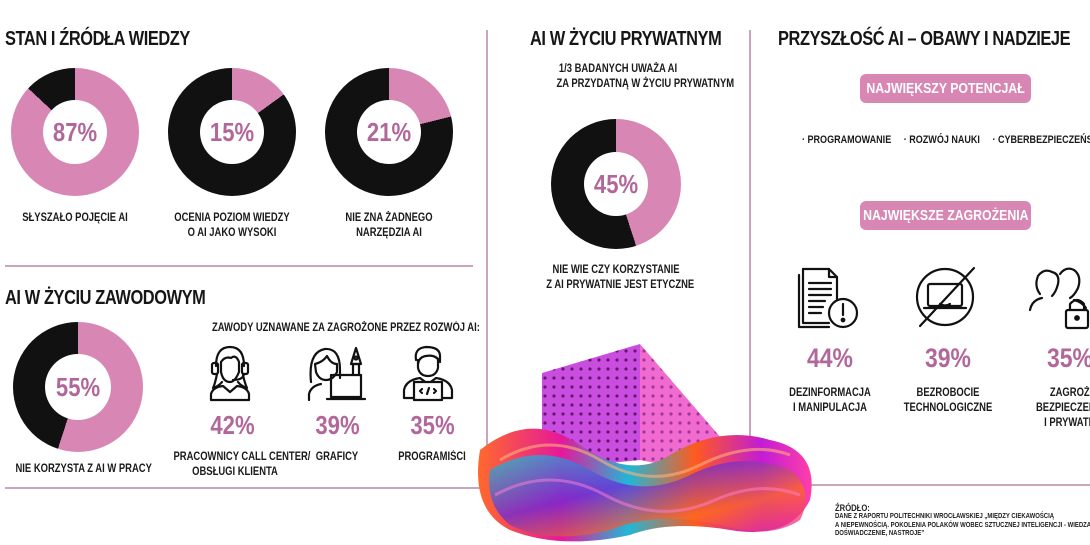 This screenshot has width=1090, height=545. Describe the element at coordinates (75, 218) in the screenshot. I see `donut-caption: SŁYSZAŁO POJĘCIE AI` at that location.